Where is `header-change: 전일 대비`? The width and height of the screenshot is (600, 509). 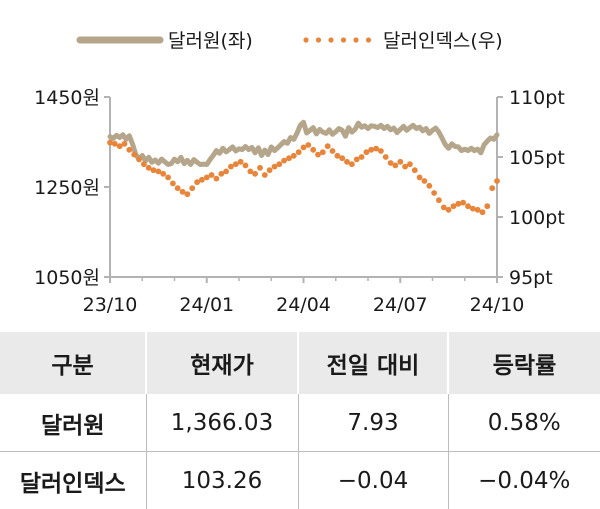
header-change: 전일 대비 is located at coordinates (373, 363).